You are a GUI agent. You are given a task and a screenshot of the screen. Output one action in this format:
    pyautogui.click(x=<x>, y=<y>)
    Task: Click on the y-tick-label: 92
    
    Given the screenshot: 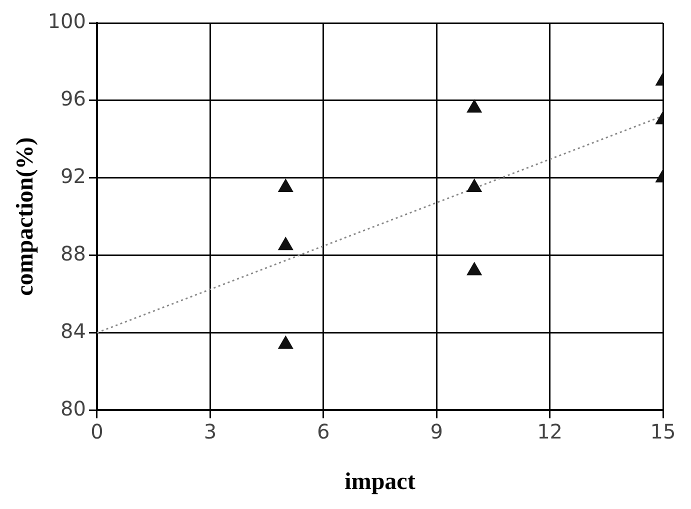 What is the action you would take?
    pyautogui.click(x=73, y=176)
    